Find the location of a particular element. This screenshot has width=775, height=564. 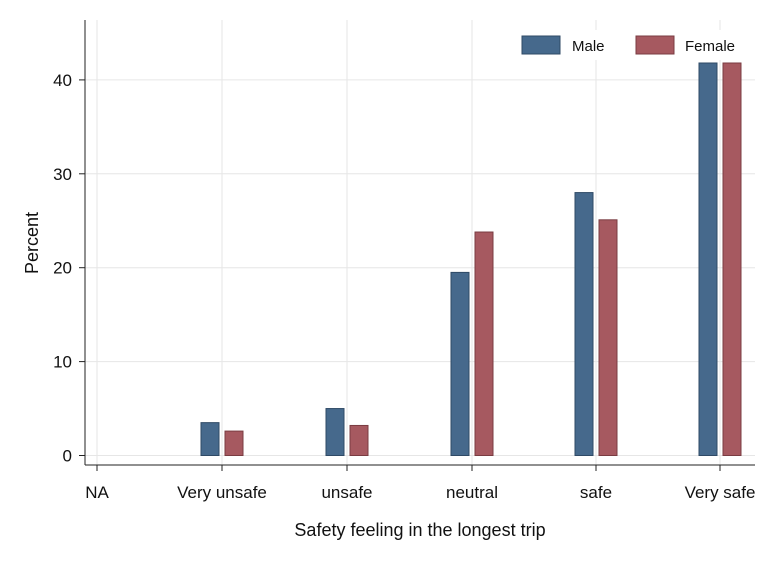

y-axis-ticks: 0 10 20 30 40 is located at coordinates (69, 268).